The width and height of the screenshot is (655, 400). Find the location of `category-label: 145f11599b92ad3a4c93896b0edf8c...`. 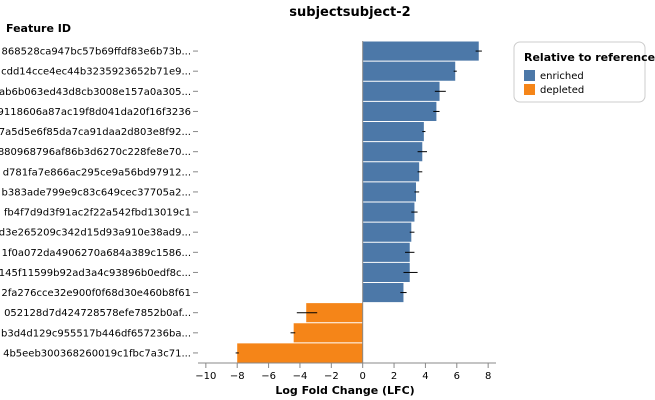

category-label: 145f11599b92ad3a4c93896b0edf8c... is located at coordinates (95, 273).